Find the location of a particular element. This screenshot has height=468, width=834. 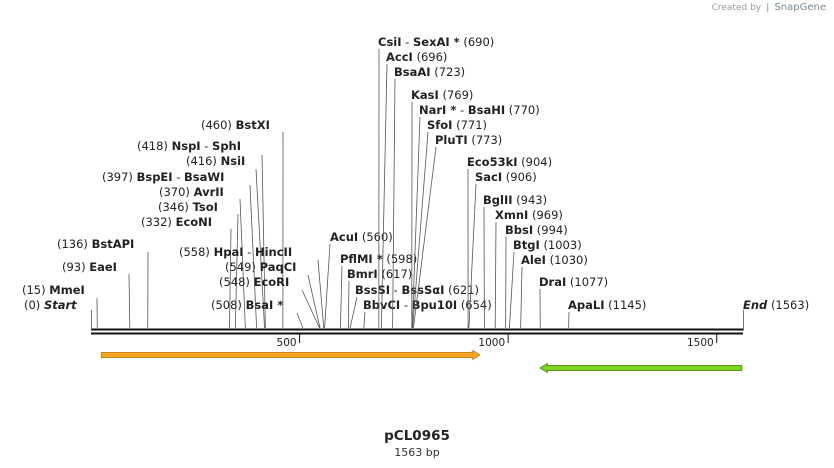

site-label-acui: AcuI (560) is located at coordinates (361, 237).